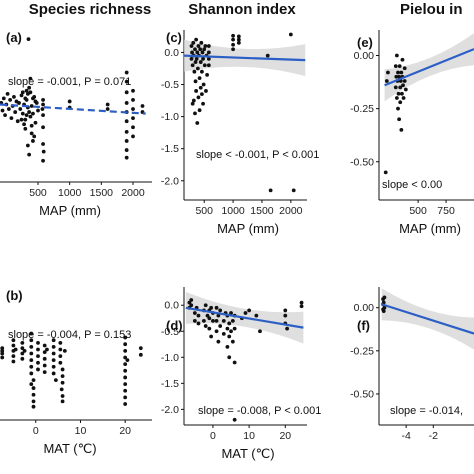 The image size is (474, 474). What do you see at coordinates (69, 448) in the screenshot?
I see `x-axis-title: MAT (℃)` at bounding box center [69, 448].